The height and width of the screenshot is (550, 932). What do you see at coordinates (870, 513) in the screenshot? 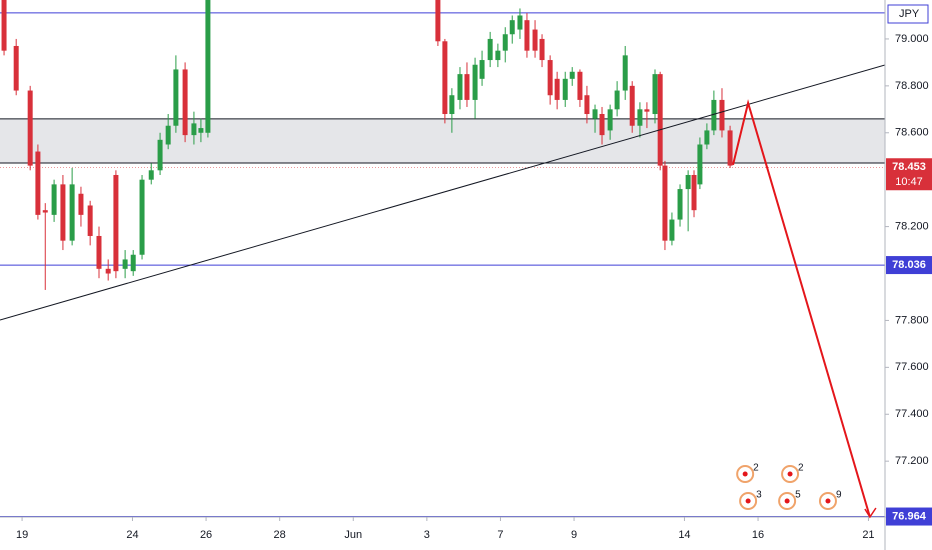
I see `projection-arrowhead` at bounding box center [870, 513].